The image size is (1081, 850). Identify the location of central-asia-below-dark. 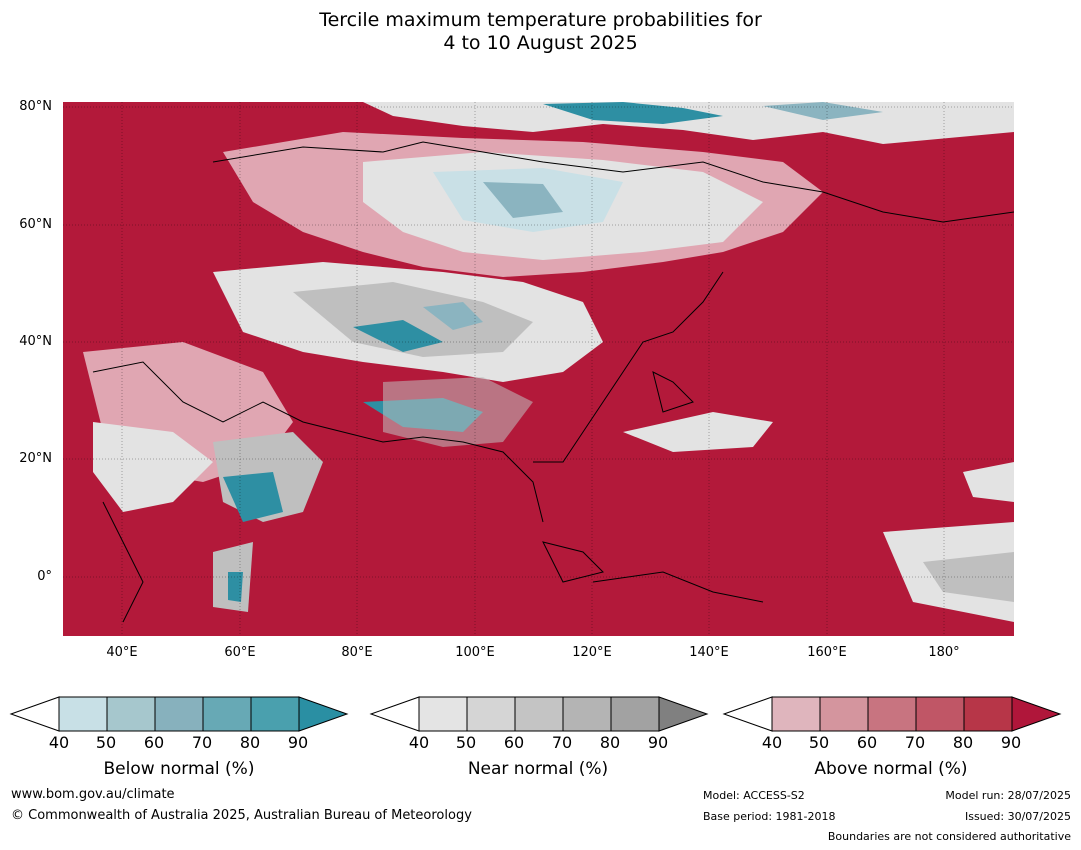
(398, 336).